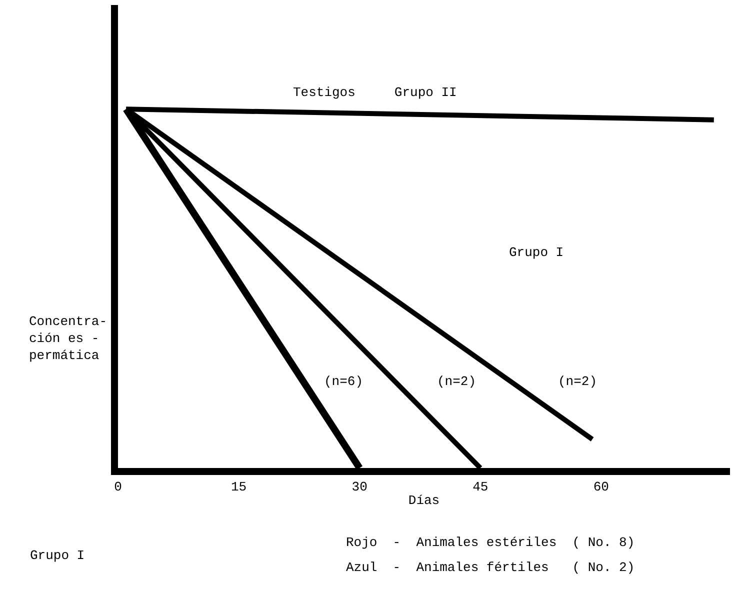 The height and width of the screenshot is (605, 734). What do you see at coordinates (490, 542) in the screenshot?
I see `text: Rojo - Animales estériles ( No. 8)` at bounding box center [490, 542].